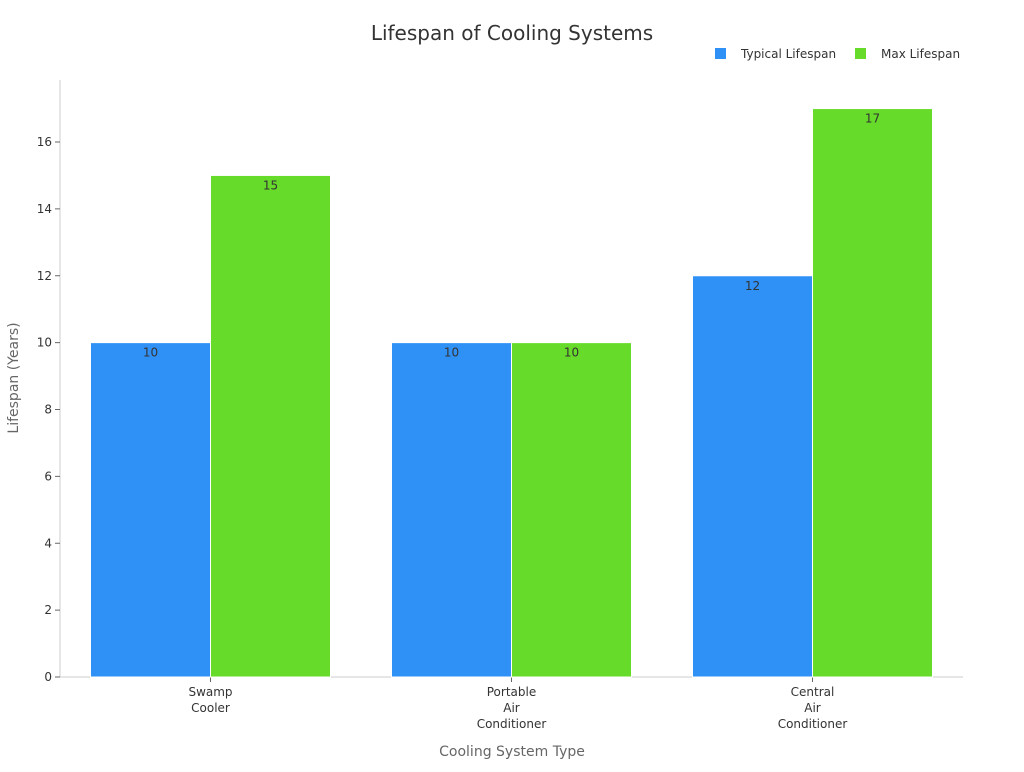 Image resolution: width=1024 pixels, height=772 pixels. Describe the element at coordinates (48, 677) in the screenshot. I see `y-tick-label: 0` at that location.